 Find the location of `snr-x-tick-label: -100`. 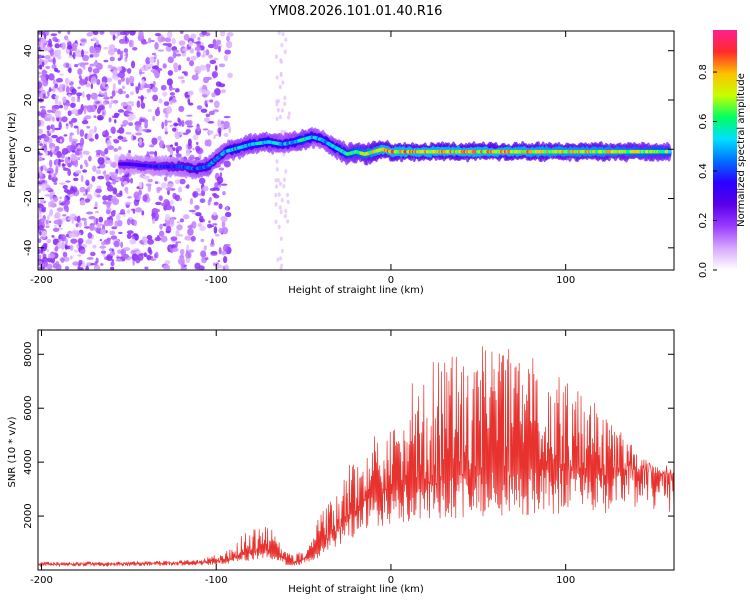

snr-x-tick-label: -100 is located at coordinates (216, 580).